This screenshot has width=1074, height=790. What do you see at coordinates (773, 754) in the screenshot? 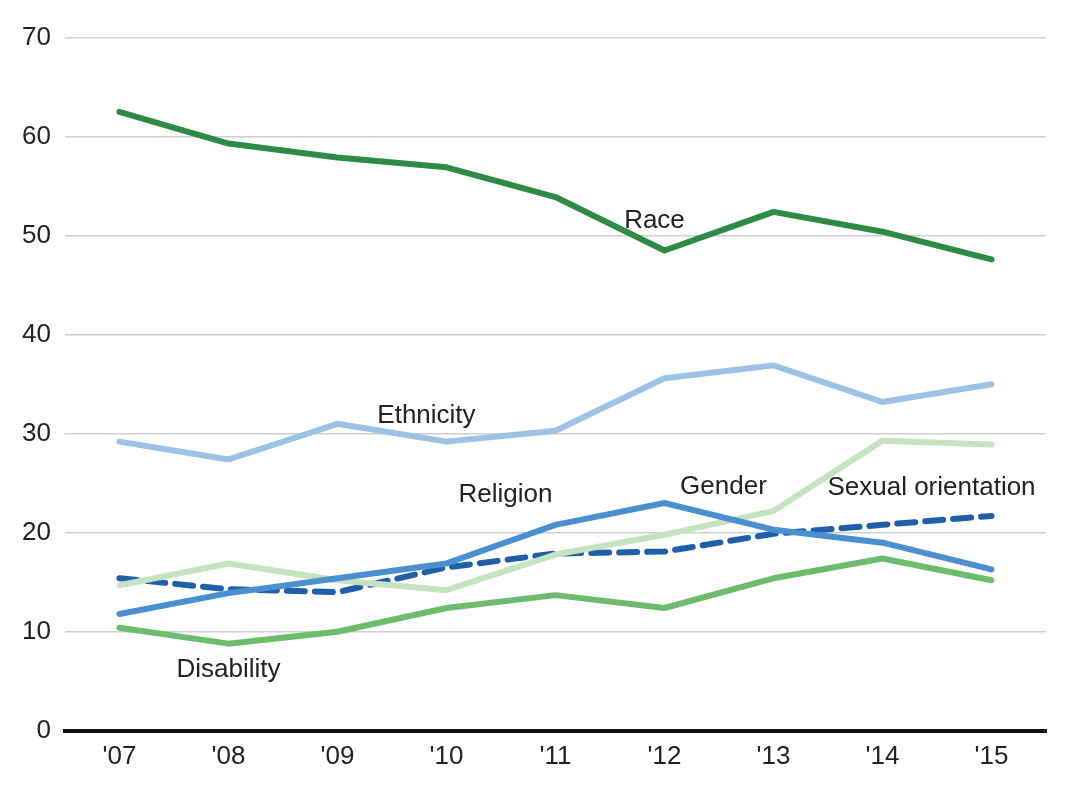
I see `x-tick-label: '13` at bounding box center [773, 754].